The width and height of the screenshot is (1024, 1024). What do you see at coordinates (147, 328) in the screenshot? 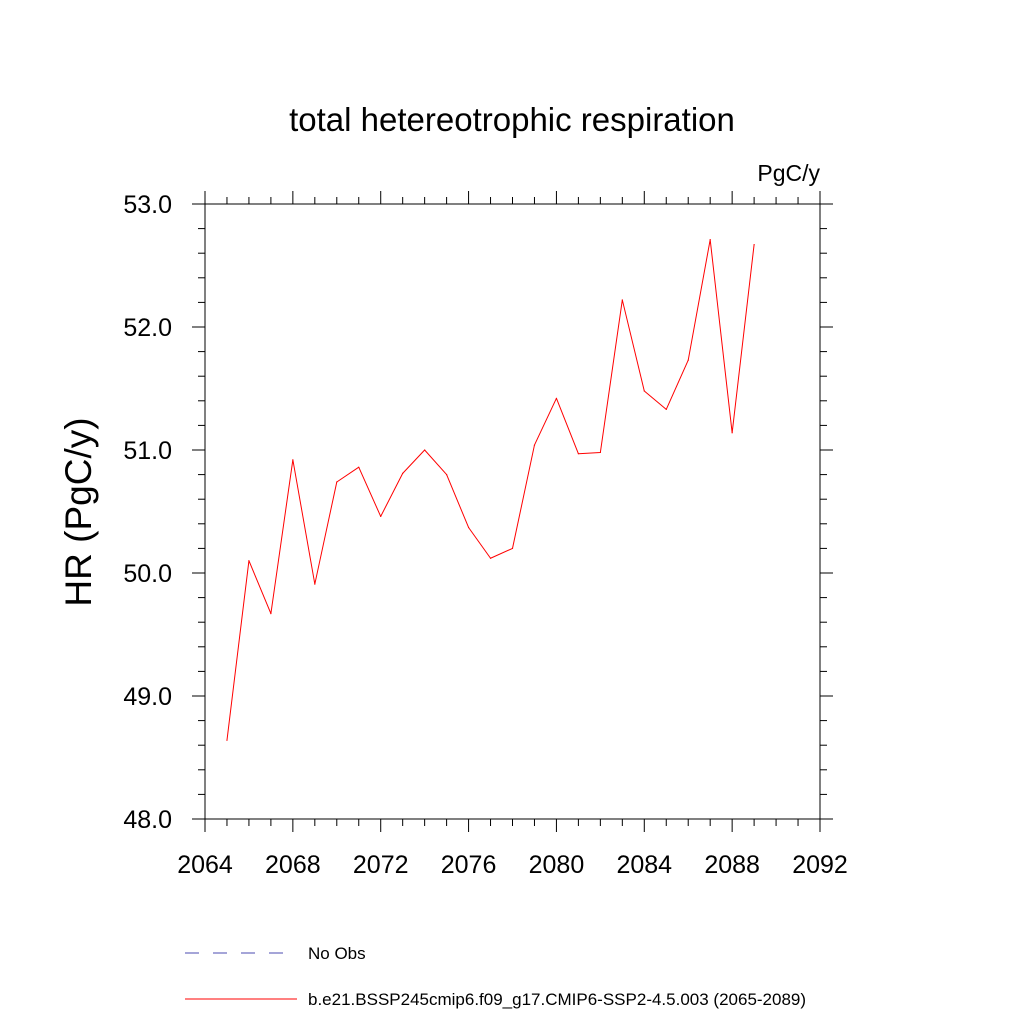
I see `y-tick-label: 52.0` at bounding box center [147, 328].